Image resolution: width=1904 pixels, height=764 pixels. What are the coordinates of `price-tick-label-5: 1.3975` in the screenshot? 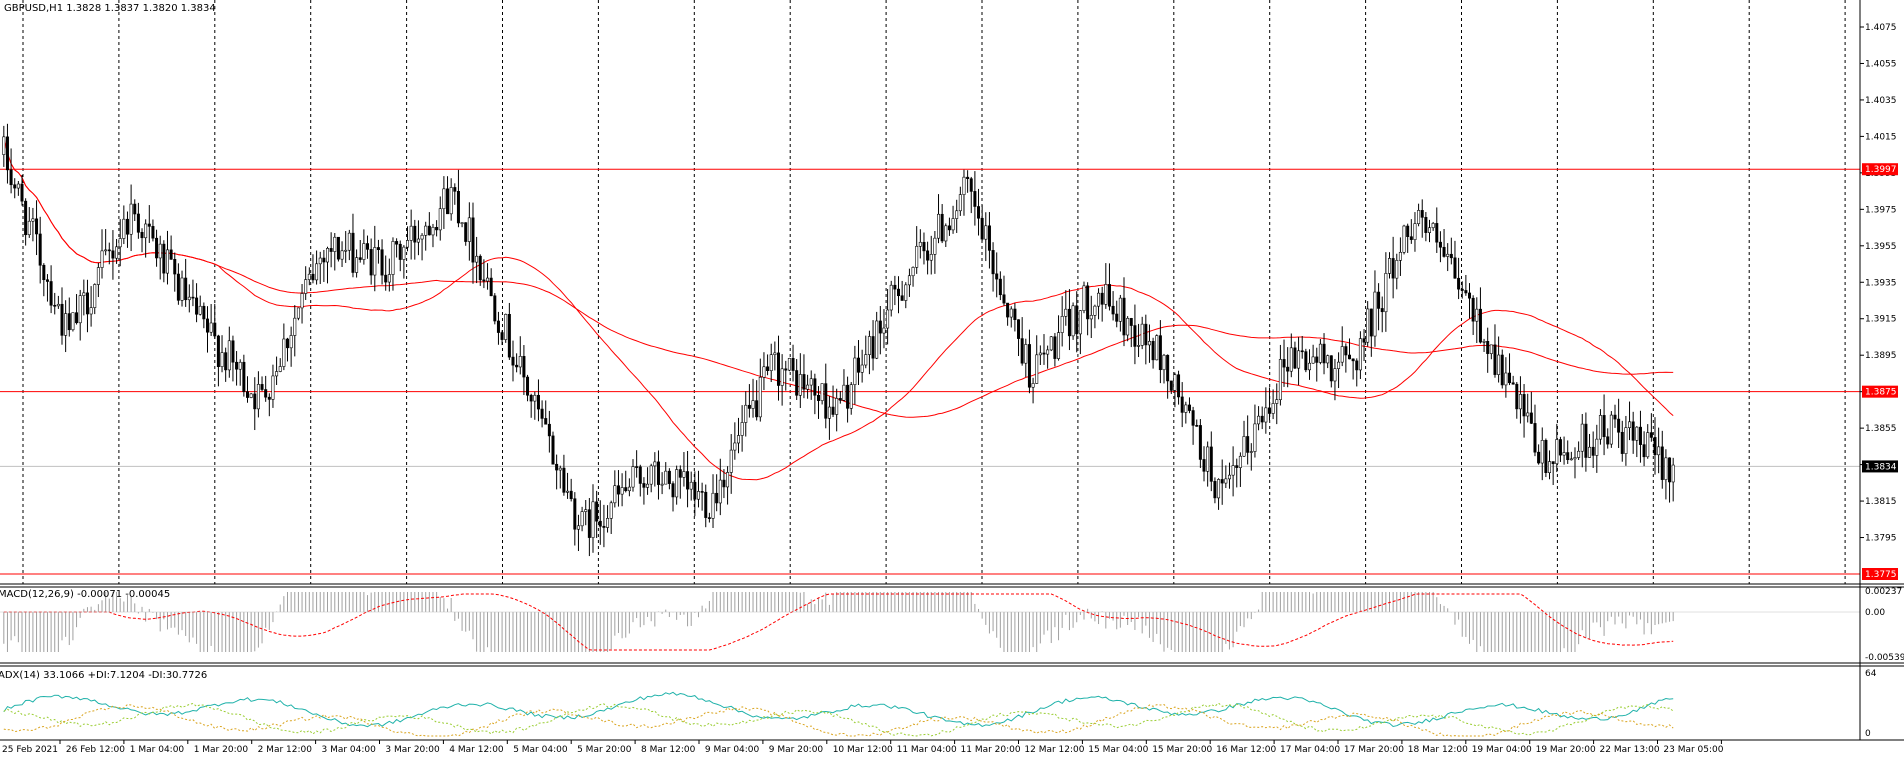 It's located at (1881, 210).